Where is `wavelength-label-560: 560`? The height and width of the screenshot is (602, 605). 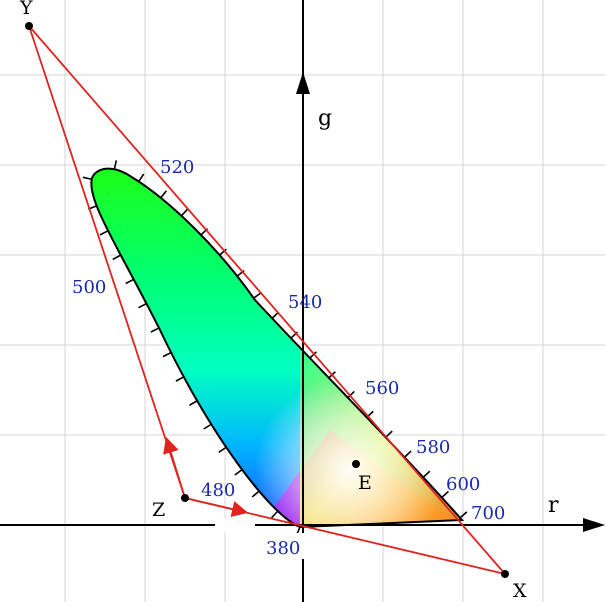 wavelength-label-560: 560 is located at coordinates (382, 388).